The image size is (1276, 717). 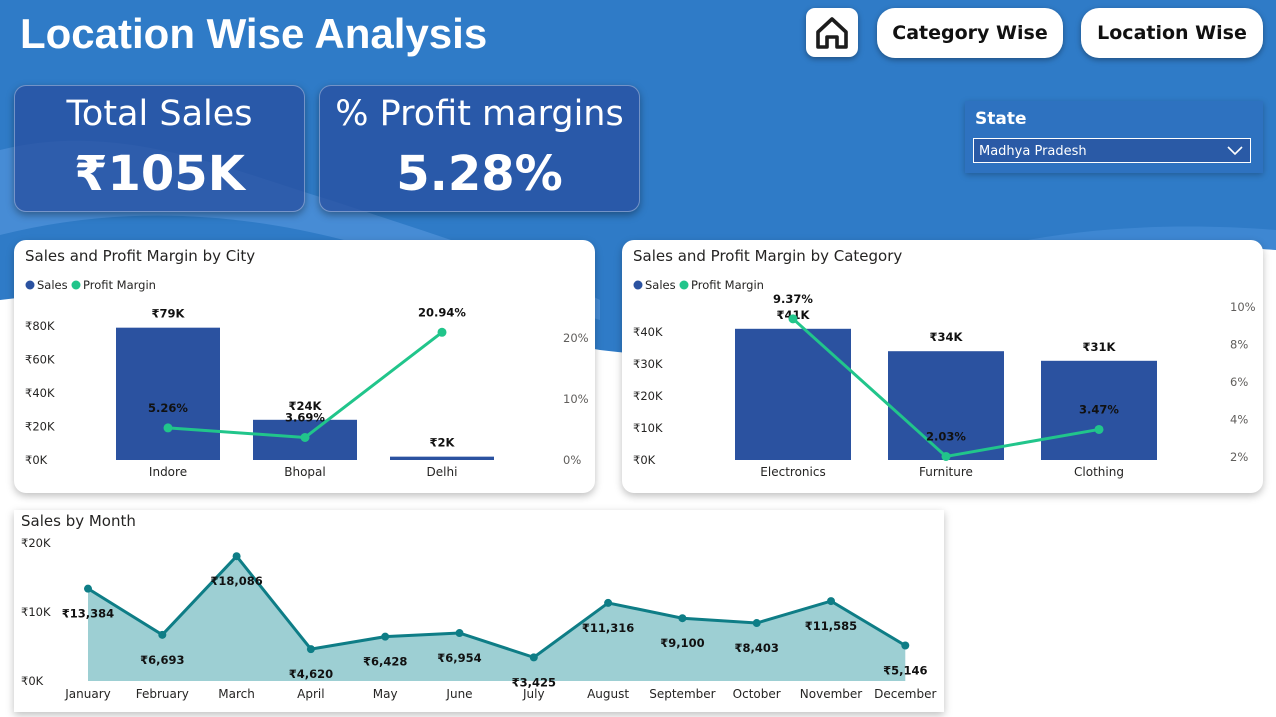 I want to click on bar-value-label: ₹34K, so click(x=947, y=337).